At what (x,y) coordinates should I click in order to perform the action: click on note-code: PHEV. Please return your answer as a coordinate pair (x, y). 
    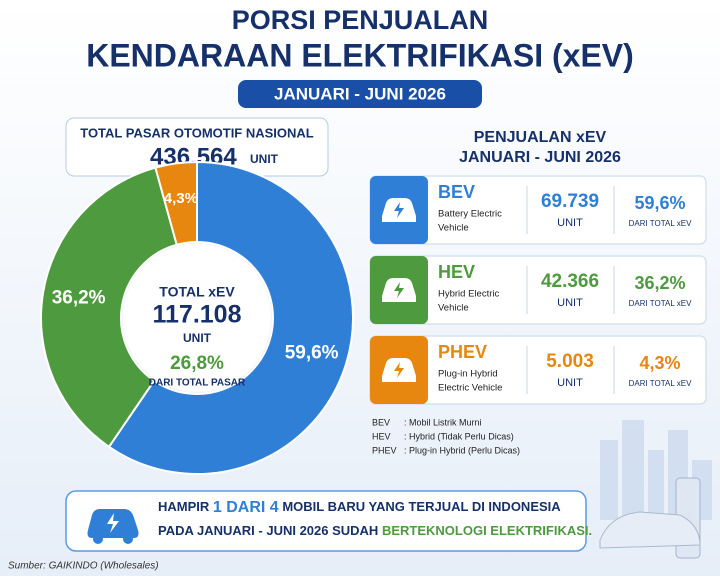
    Looking at the image, I should click on (384, 450).